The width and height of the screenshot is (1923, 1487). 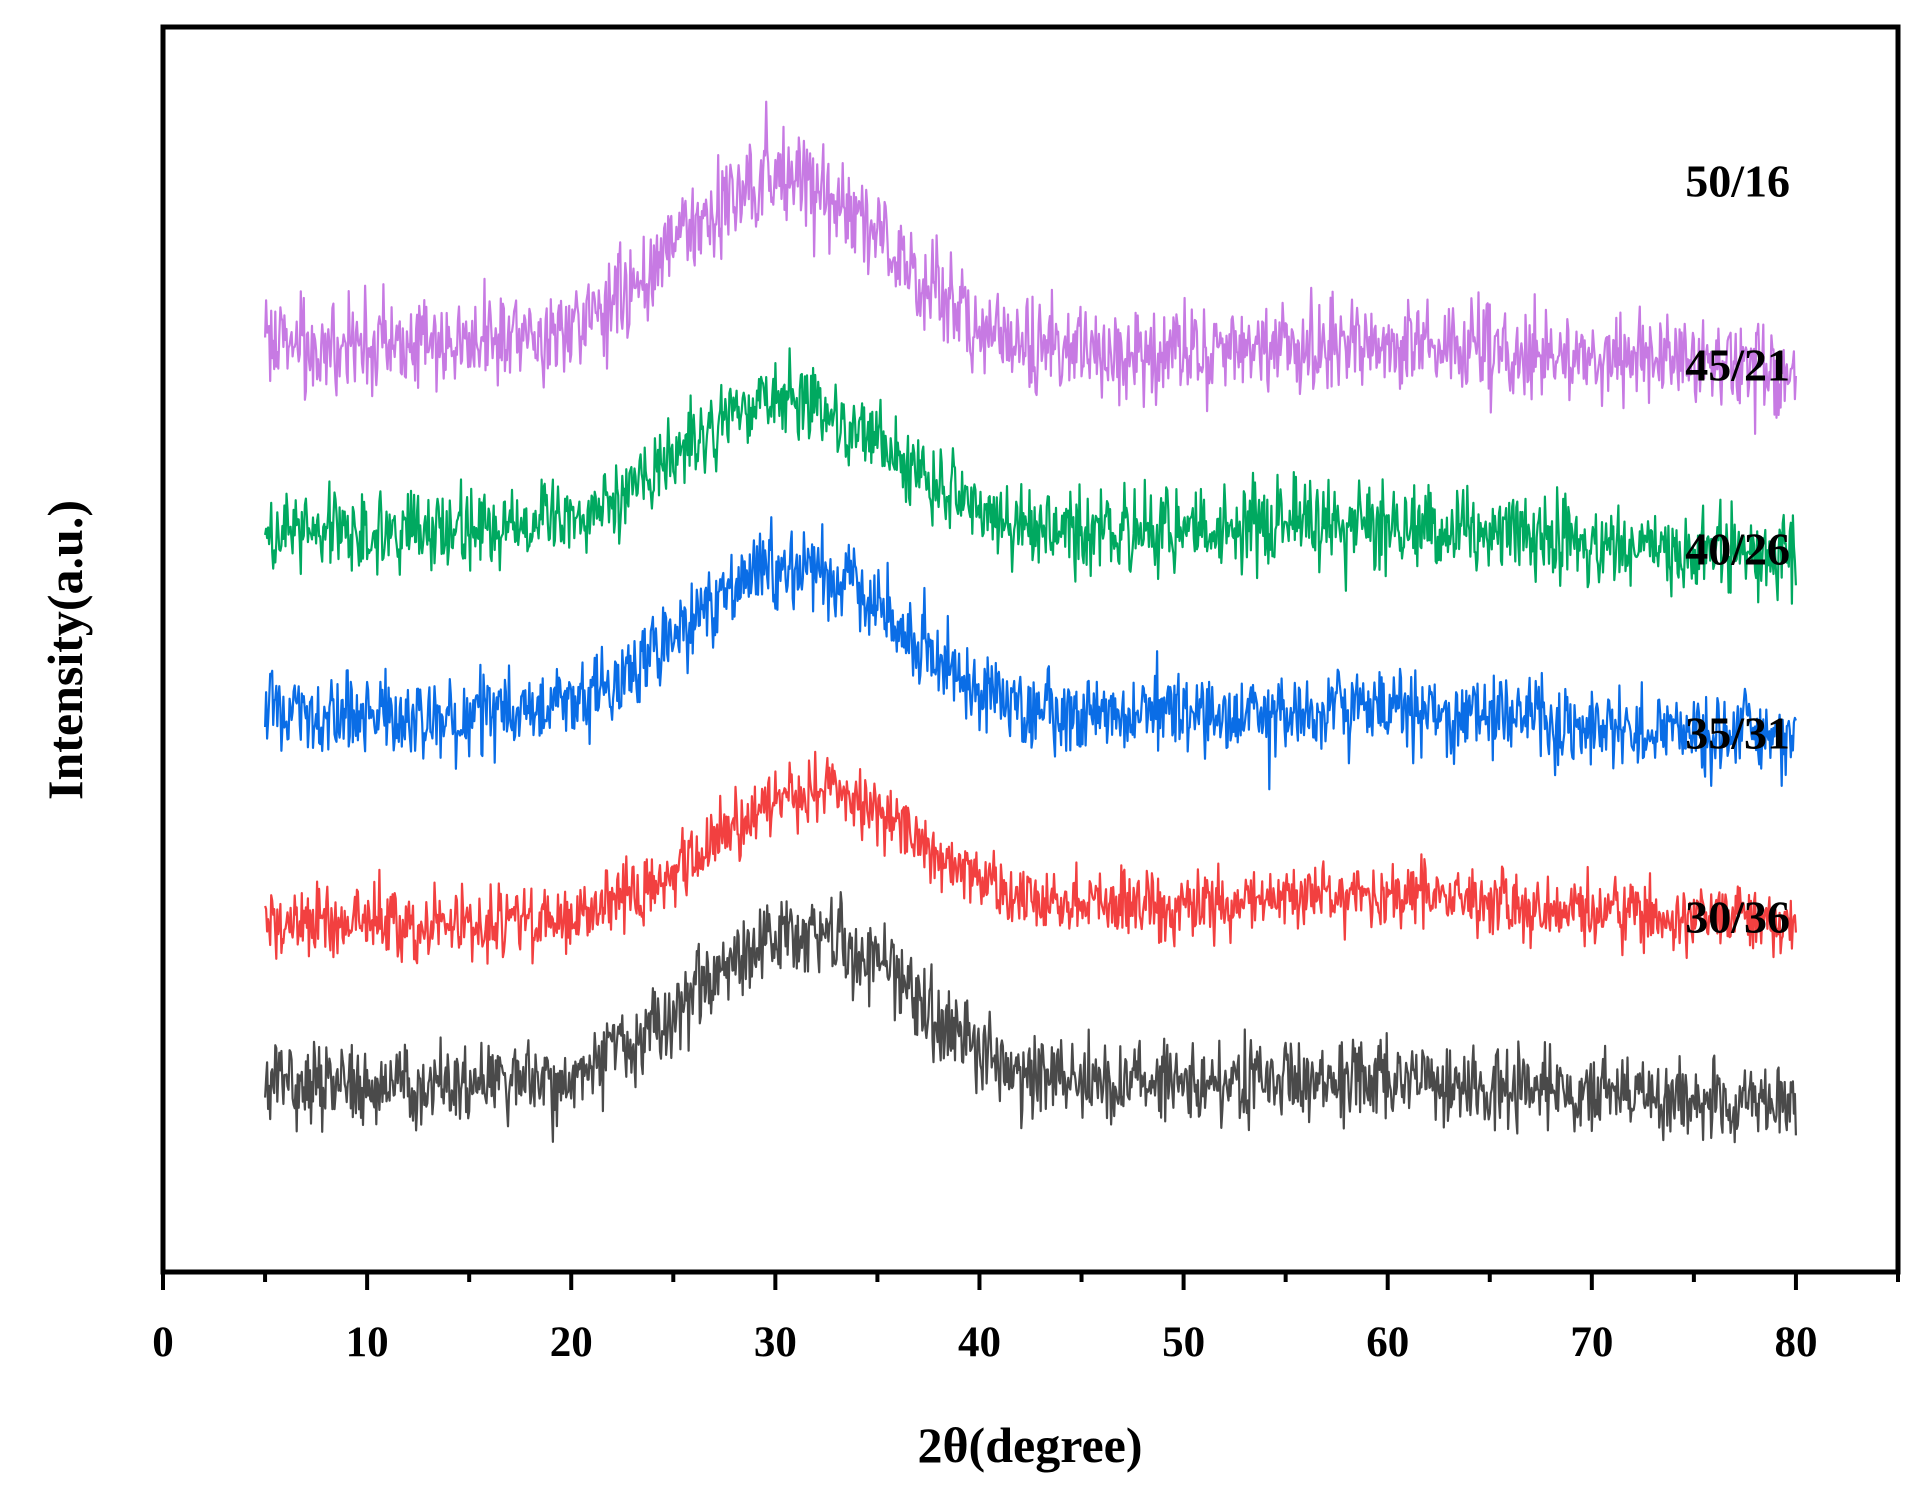 I want to click on series-labels: 50/16 45/21 40/26 35/31 30/36, so click(x=1737, y=548).